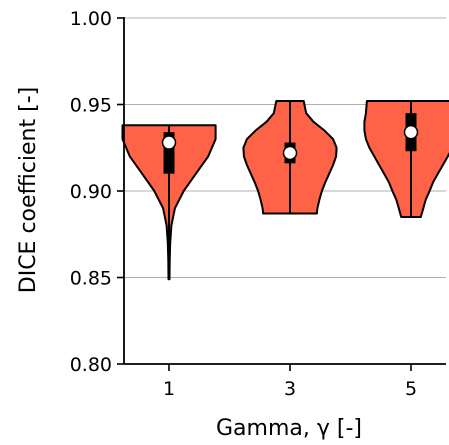 The height and width of the screenshot is (445, 449). Describe the element at coordinates (169, 389) in the screenshot. I see `x-tick-label: 1` at that location.